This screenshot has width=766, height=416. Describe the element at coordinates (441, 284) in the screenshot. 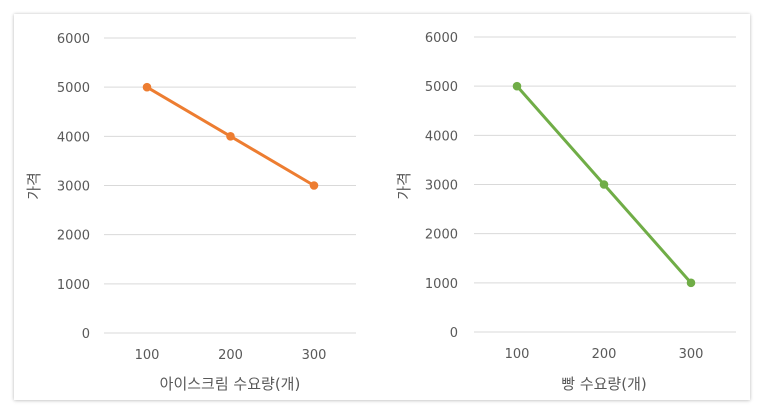

I see `c1-y-tick-label: 1000` at that location.